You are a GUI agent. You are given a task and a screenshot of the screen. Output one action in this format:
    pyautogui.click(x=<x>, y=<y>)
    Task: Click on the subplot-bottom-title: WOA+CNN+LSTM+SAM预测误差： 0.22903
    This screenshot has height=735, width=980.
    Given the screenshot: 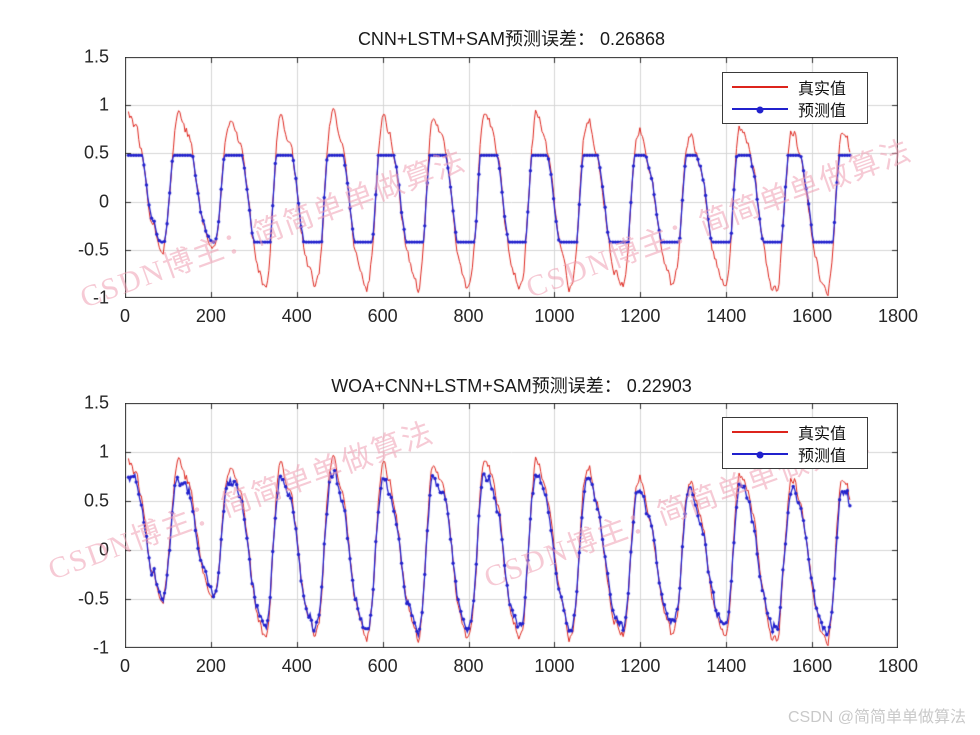 What is the action you would take?
    pyautogui.click(x=511, y=386)
    